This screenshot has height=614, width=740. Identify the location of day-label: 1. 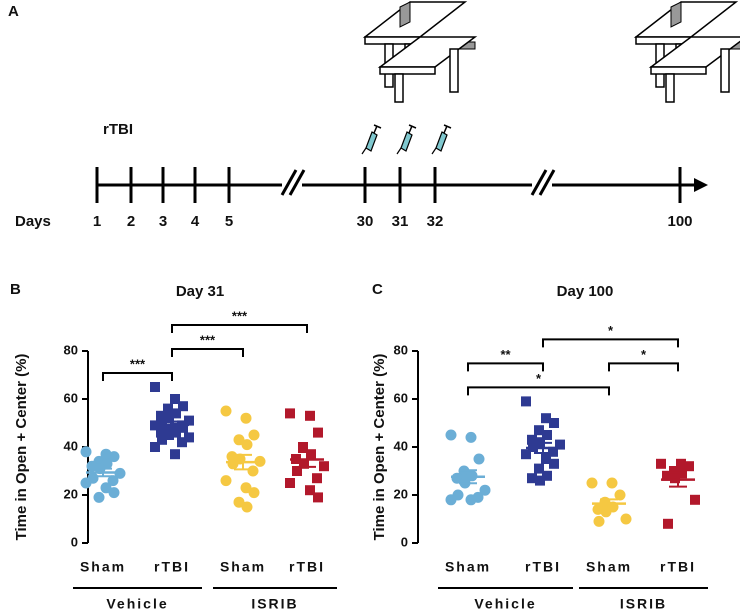
(97, 221).